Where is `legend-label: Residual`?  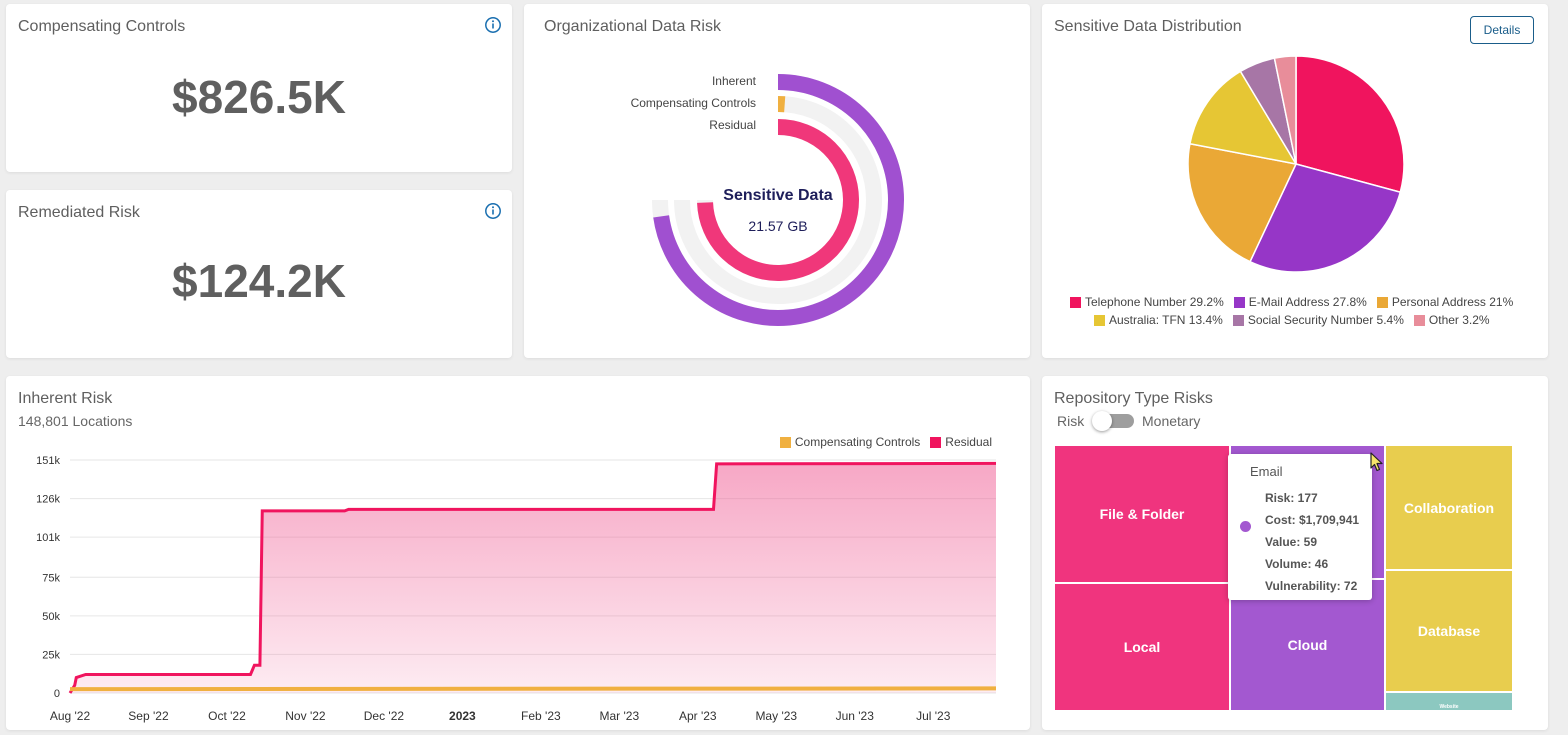 legend-label: Residual is located at coordinates (968, 442).